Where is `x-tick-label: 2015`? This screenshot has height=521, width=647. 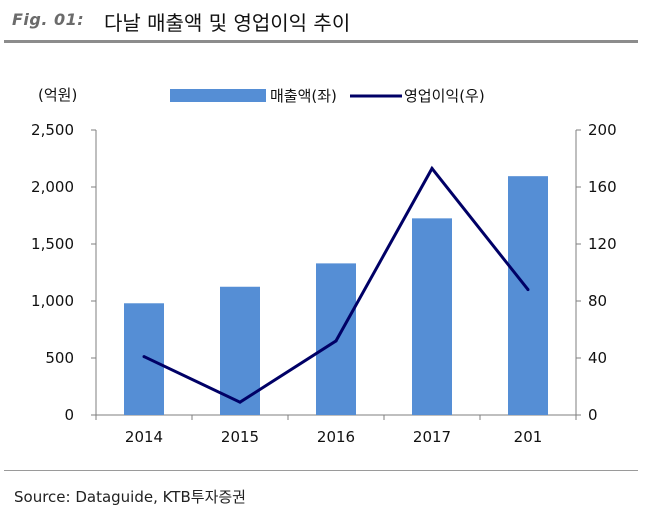
x-tick-label: 2015 is located at coordinates (240, 437).